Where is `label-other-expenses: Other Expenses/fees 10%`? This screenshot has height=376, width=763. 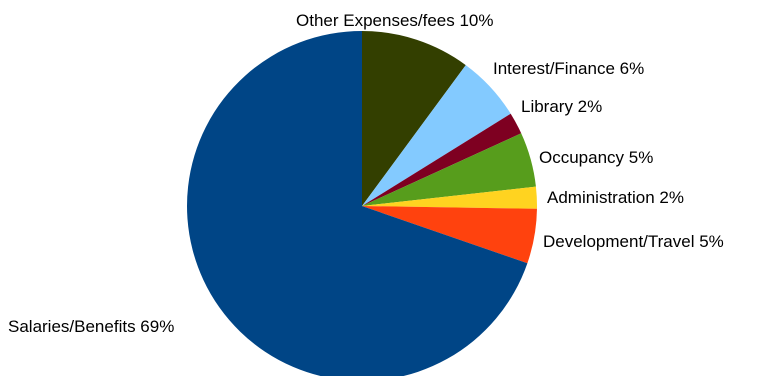 label-other-expenses: Other Expenses/fees 10% is located at coordinates (395, 20).